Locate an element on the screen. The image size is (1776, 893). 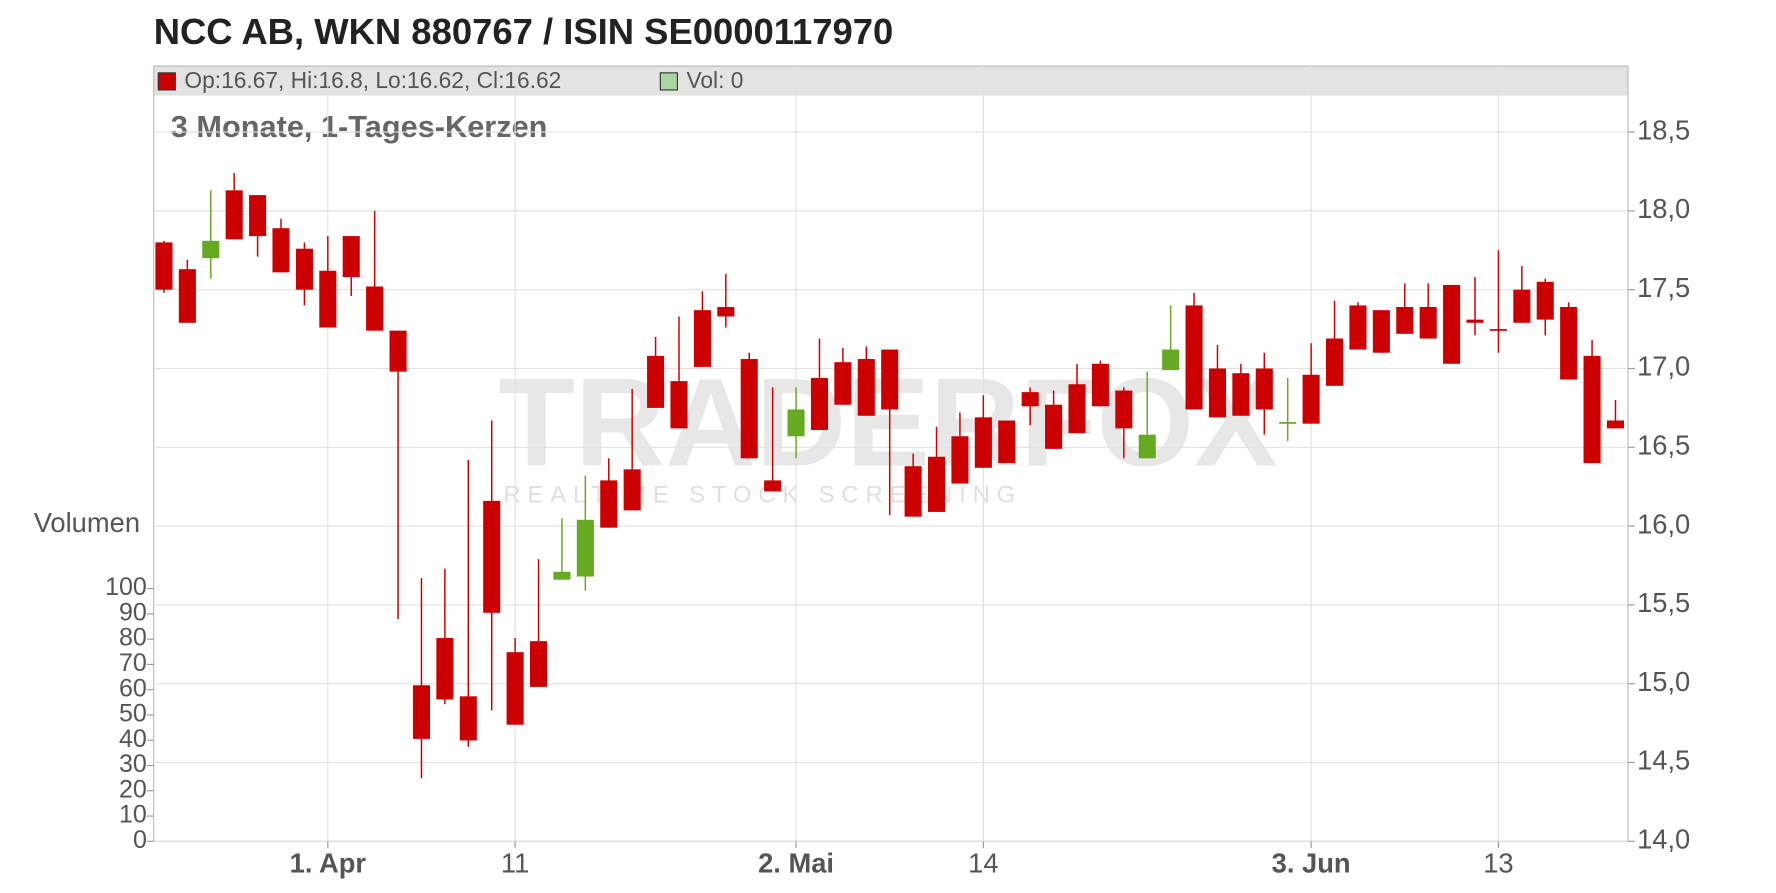
y2-tick-label: 30 is located at coordinates (133, 764).